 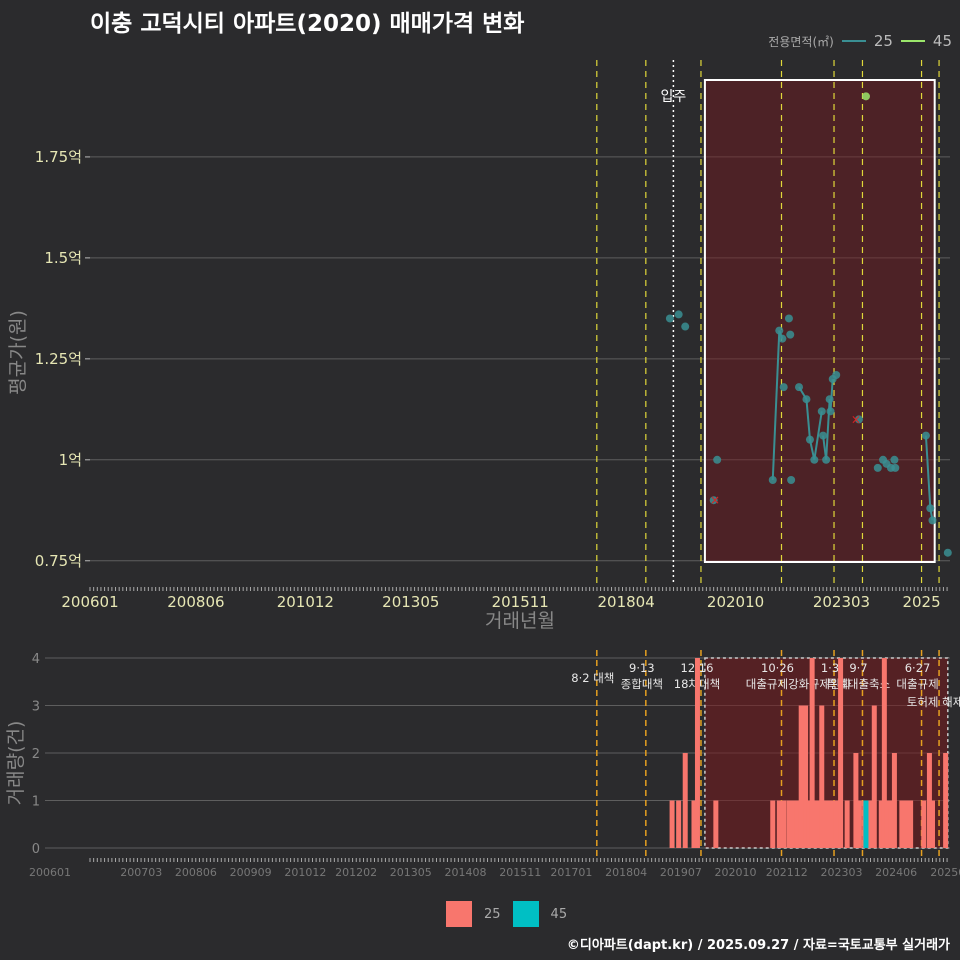 I want to click on volume-x-tick-label: 20250, so click(x=945, y=872).